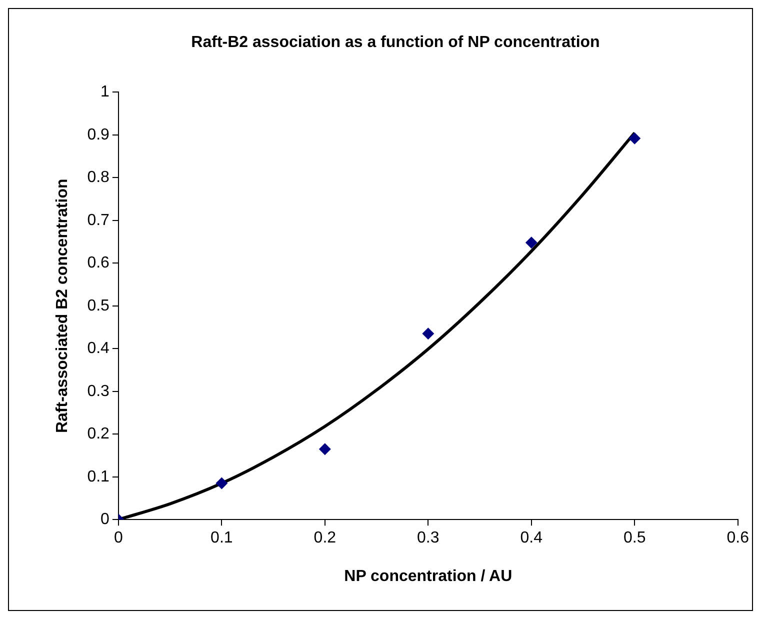 The height and width of the screenshot is (619, 761). Describe the element at coordinates (98, 477) in the screenshot. I see `y-tick-label: 0.1` at that location.